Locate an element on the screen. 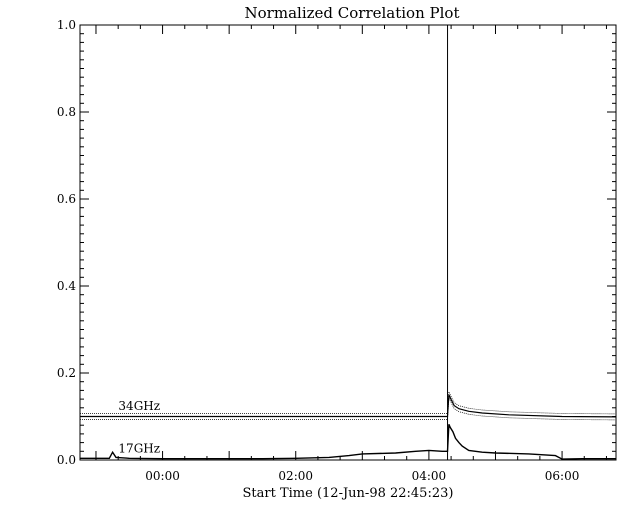 The height and width of the screenshot is (512, 640). x-tick-label: 06:00 is located at coordinates (562, 476).